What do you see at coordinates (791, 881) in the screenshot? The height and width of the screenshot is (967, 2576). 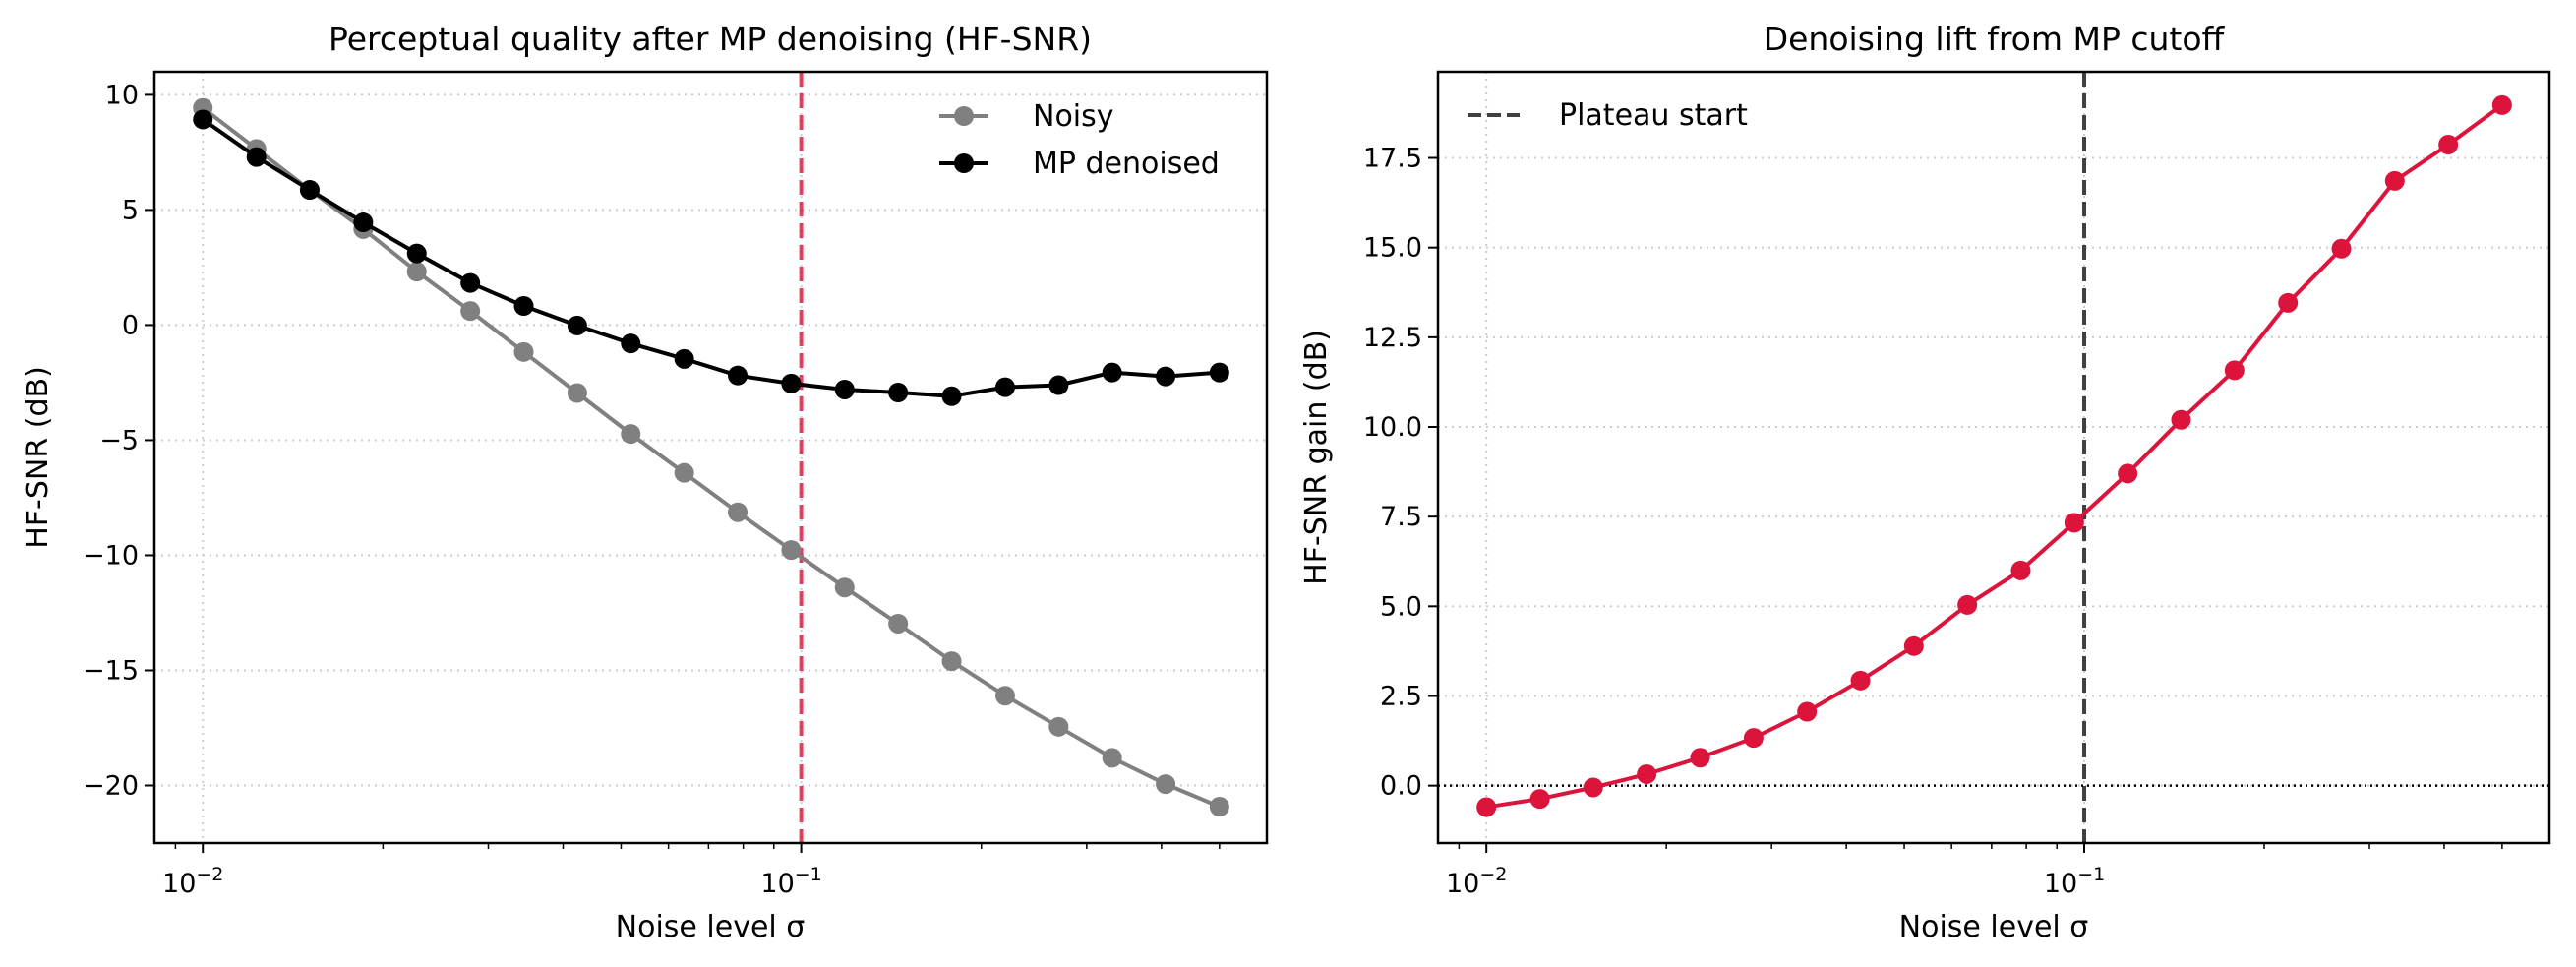 I see `left-x-tick-label: 10⁻¹` at bounding box center [791, 881].